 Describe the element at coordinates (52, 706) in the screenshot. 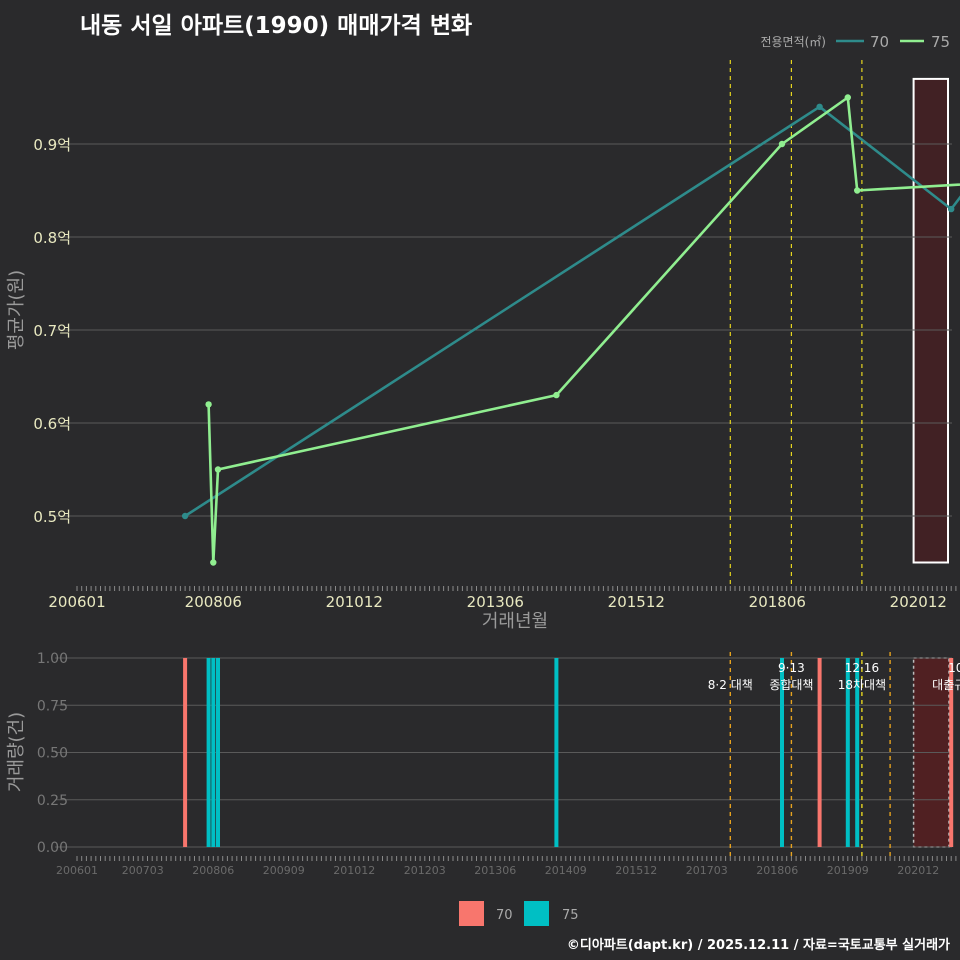

I see `y-tick-label: 0.75` at that location.